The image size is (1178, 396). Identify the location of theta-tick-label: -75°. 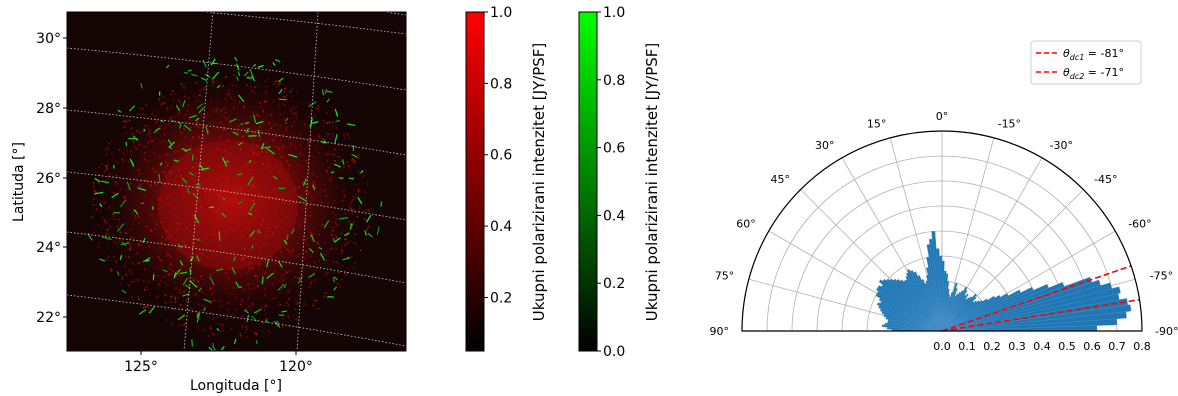
(1161, 275).